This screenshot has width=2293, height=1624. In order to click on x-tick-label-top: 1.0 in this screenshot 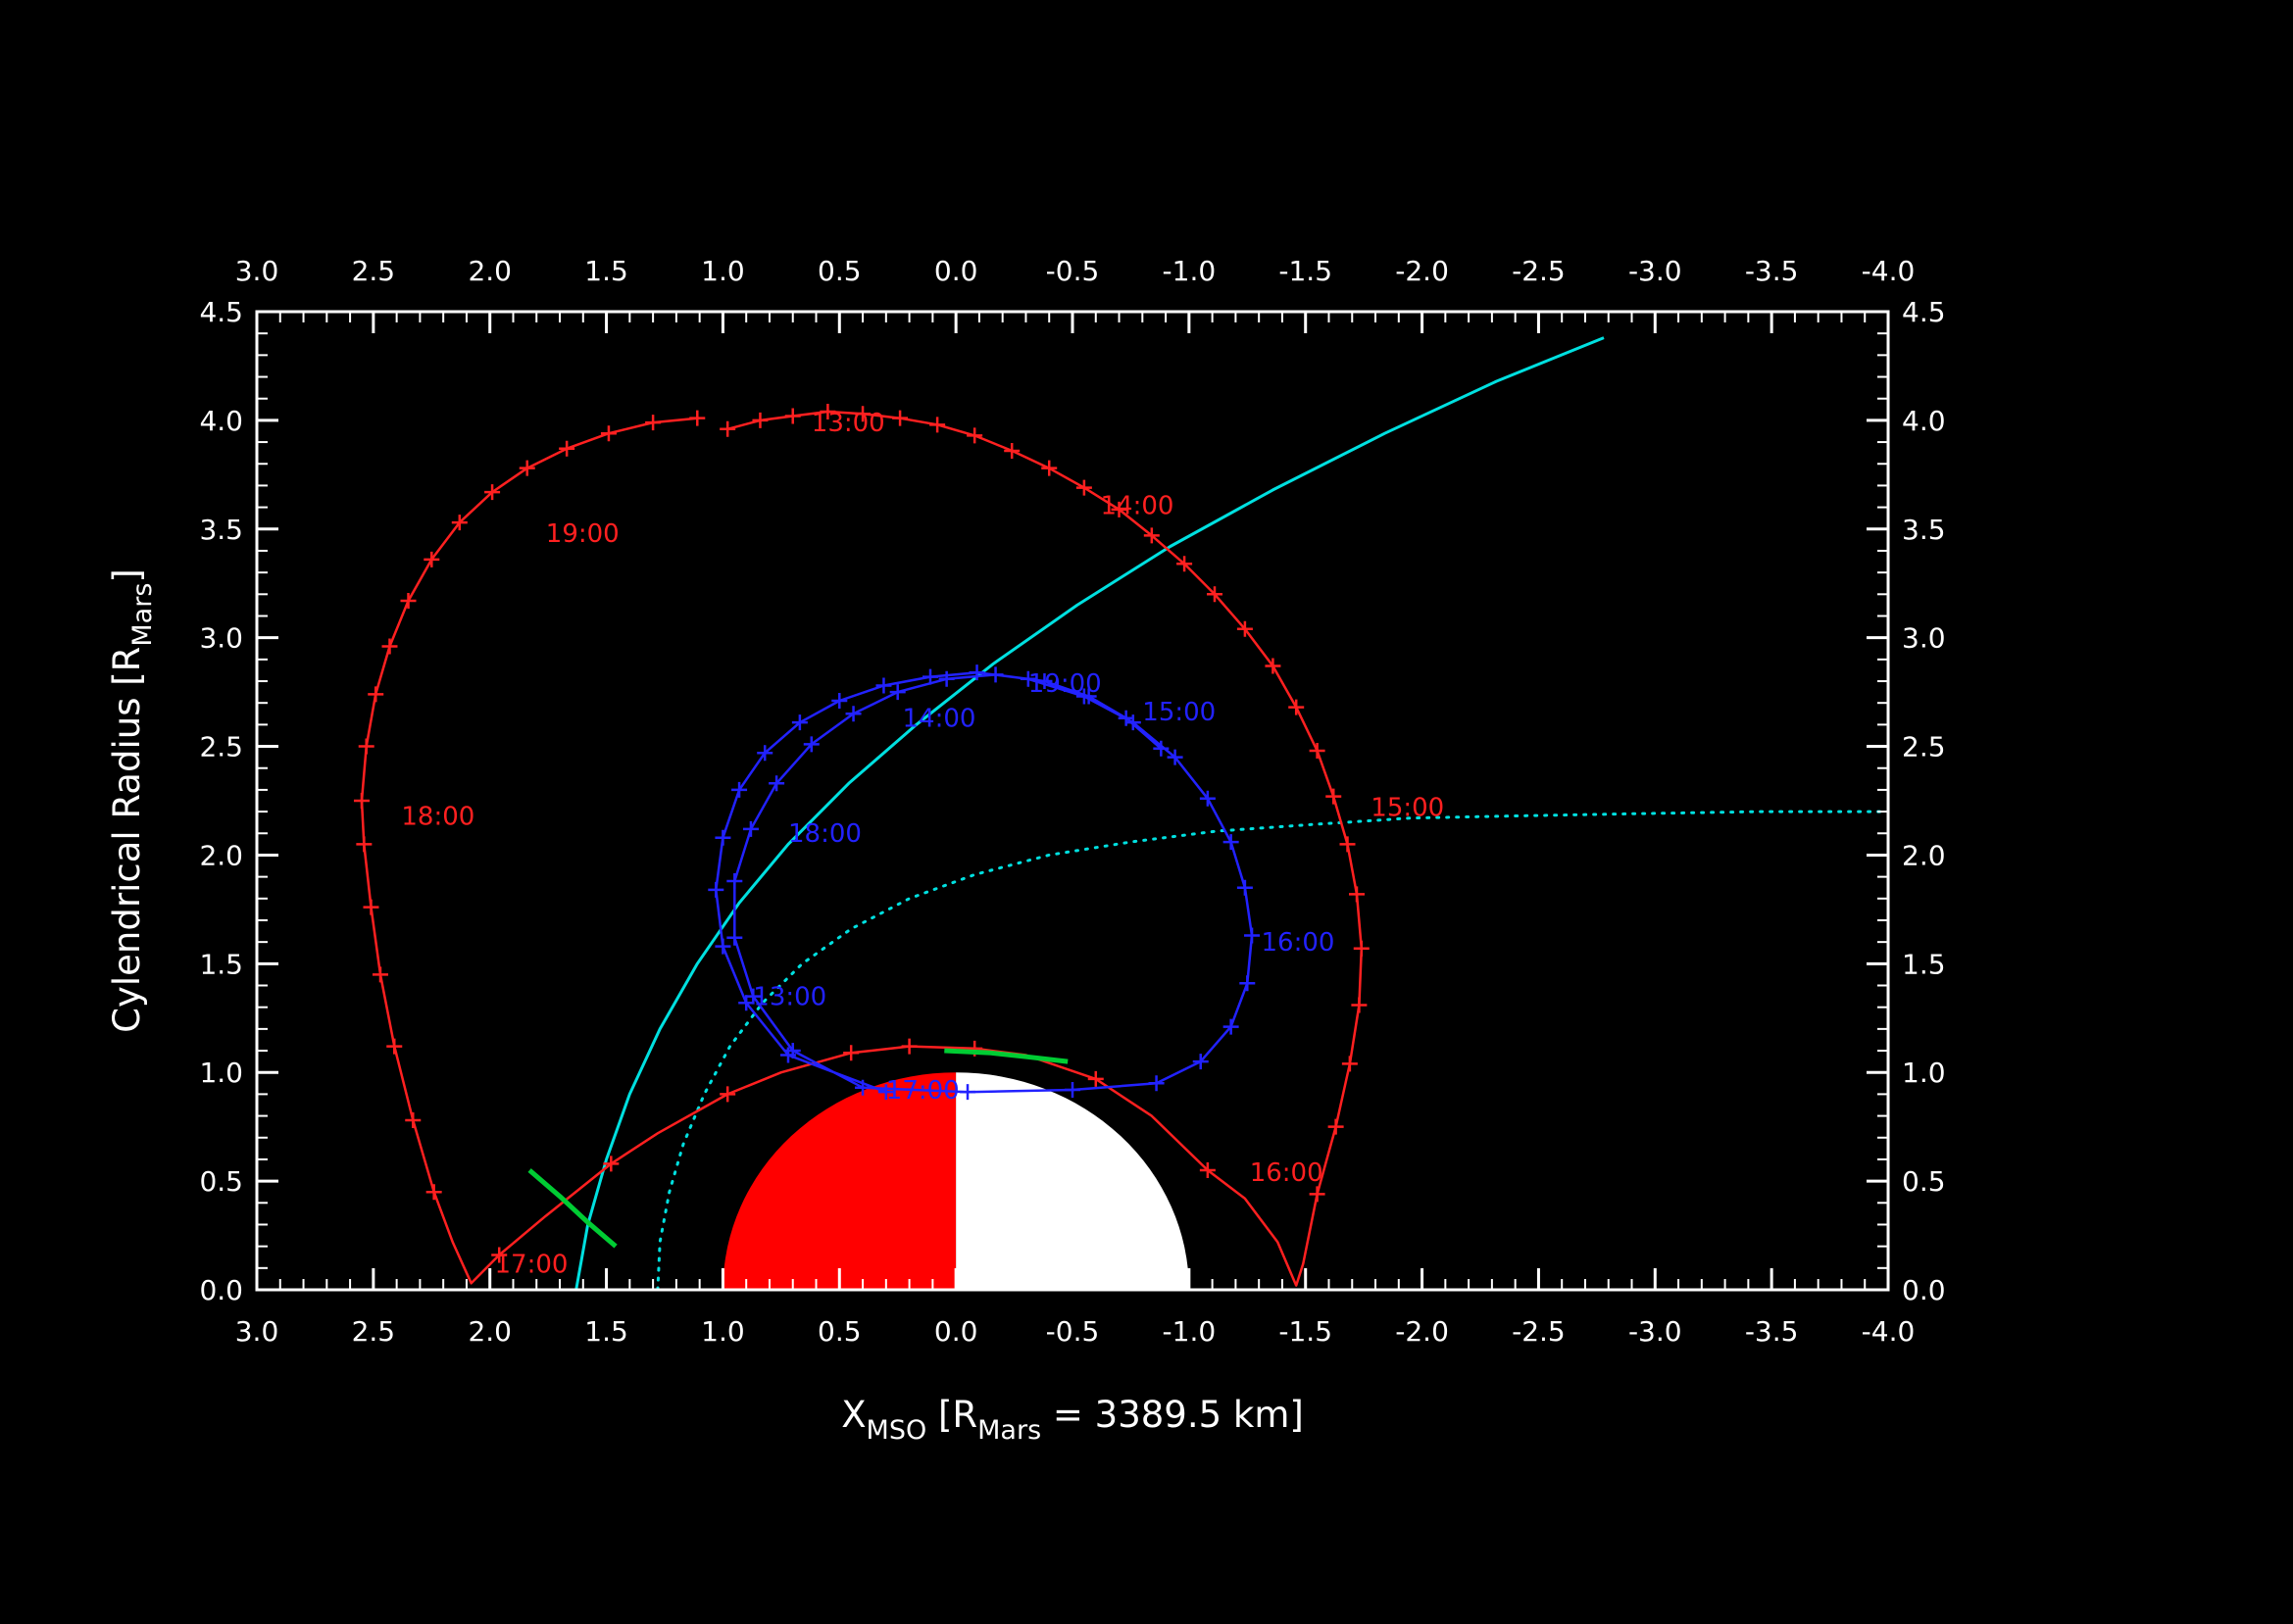, I will do `click(723, 271)`.